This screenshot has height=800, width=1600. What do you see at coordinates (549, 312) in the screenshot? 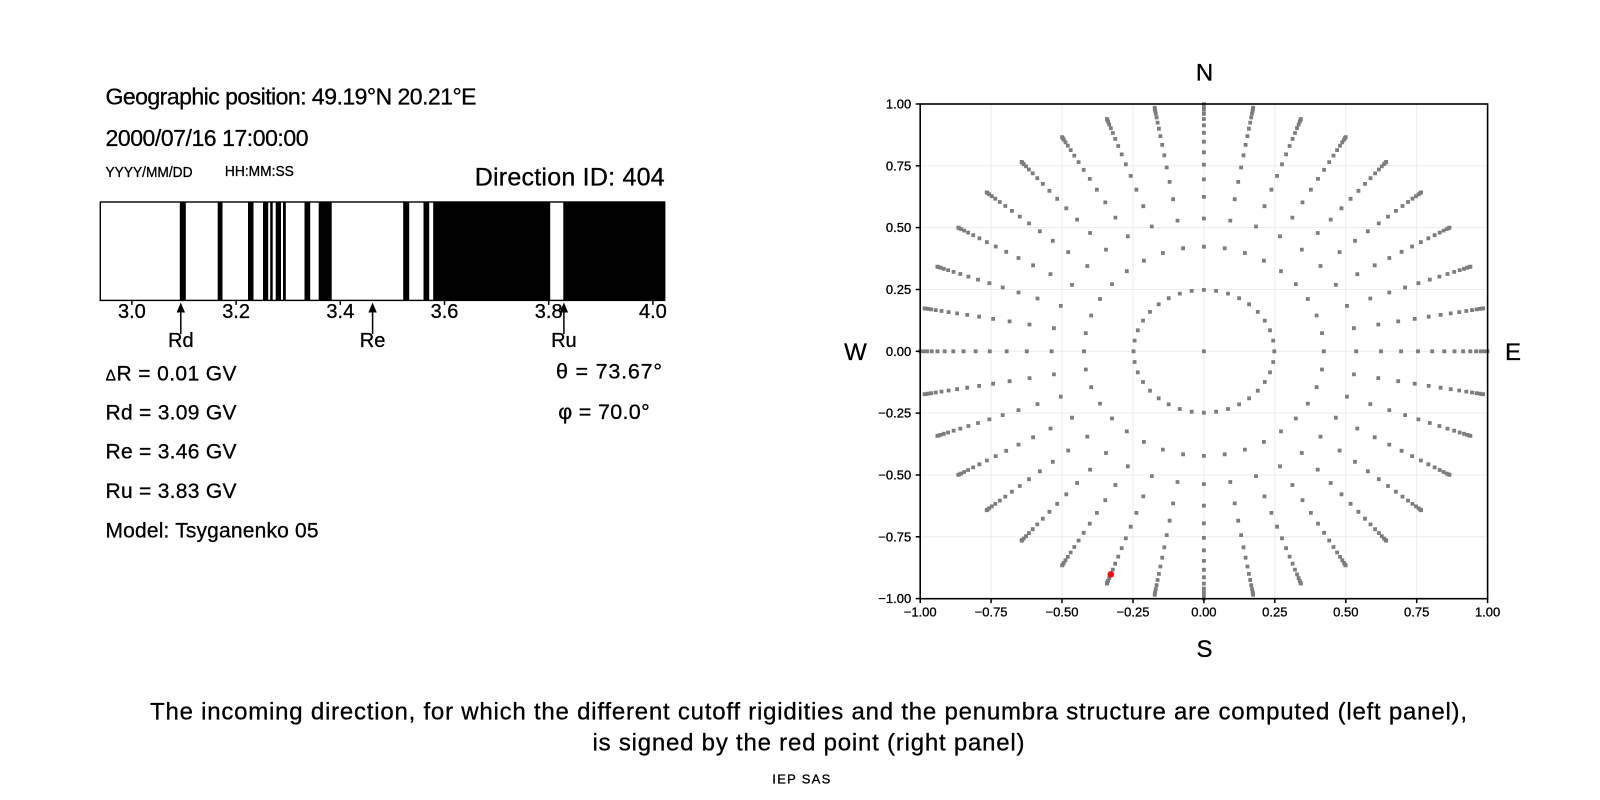
I see `svg-text: 3.8` at bounding box center [549, 312].